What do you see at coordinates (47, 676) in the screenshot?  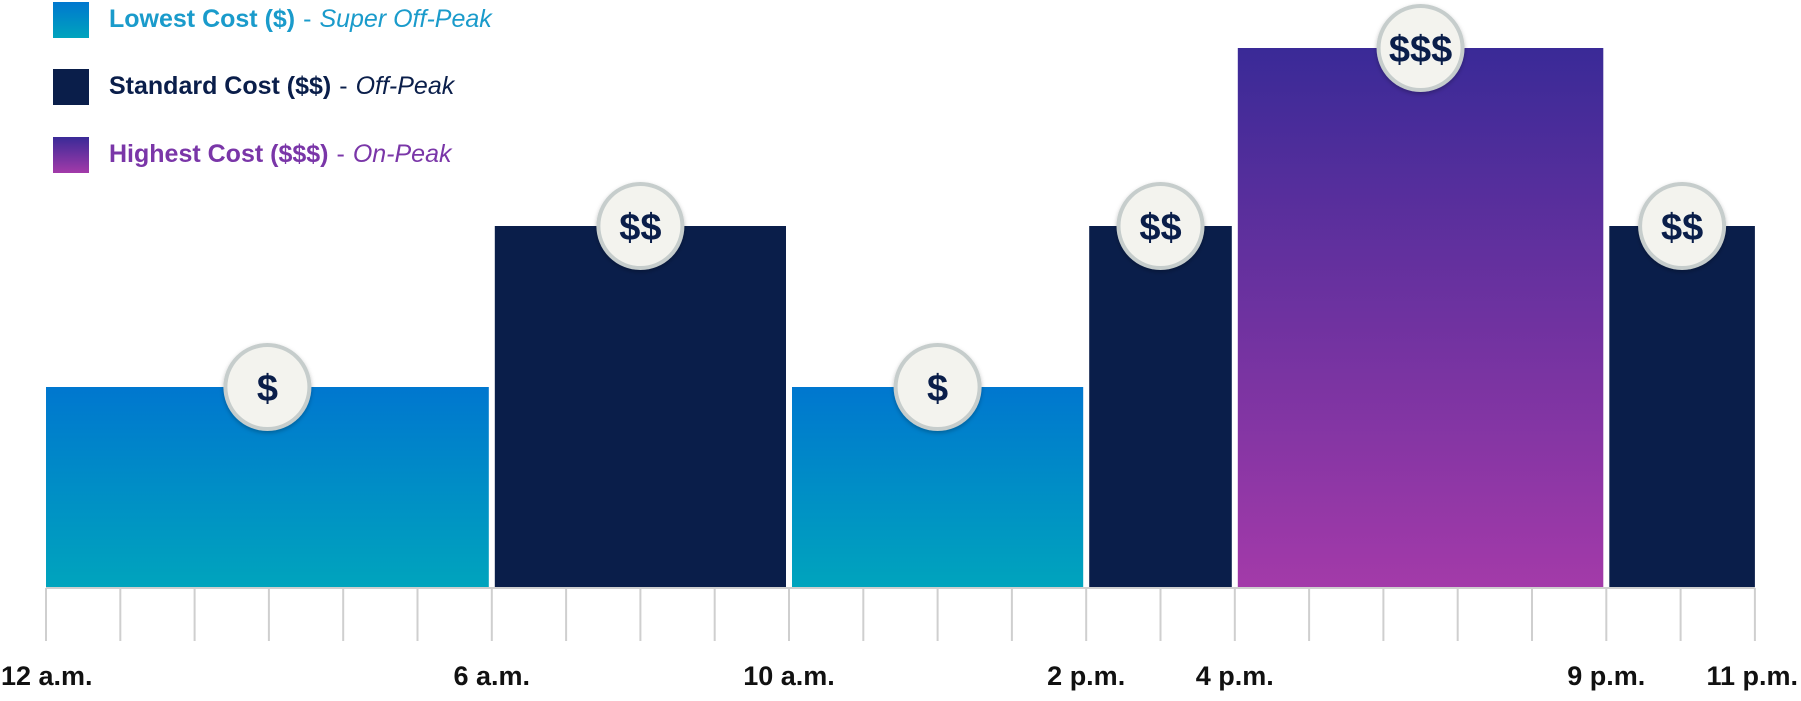 I see `time-label: 12 a.m.` at bounding box center [47, 676].